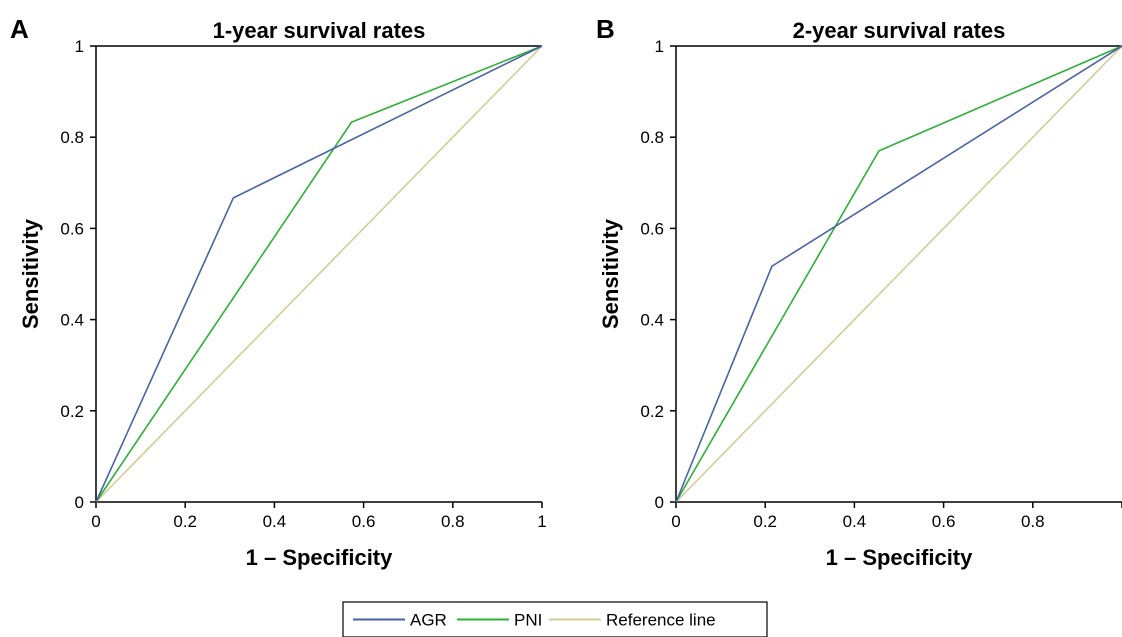 The image size is (1122, 637). What do you see at coordinates (605, 29) in the screenshot?
I see `panel-letter: B` at bounding box center [605, 29].